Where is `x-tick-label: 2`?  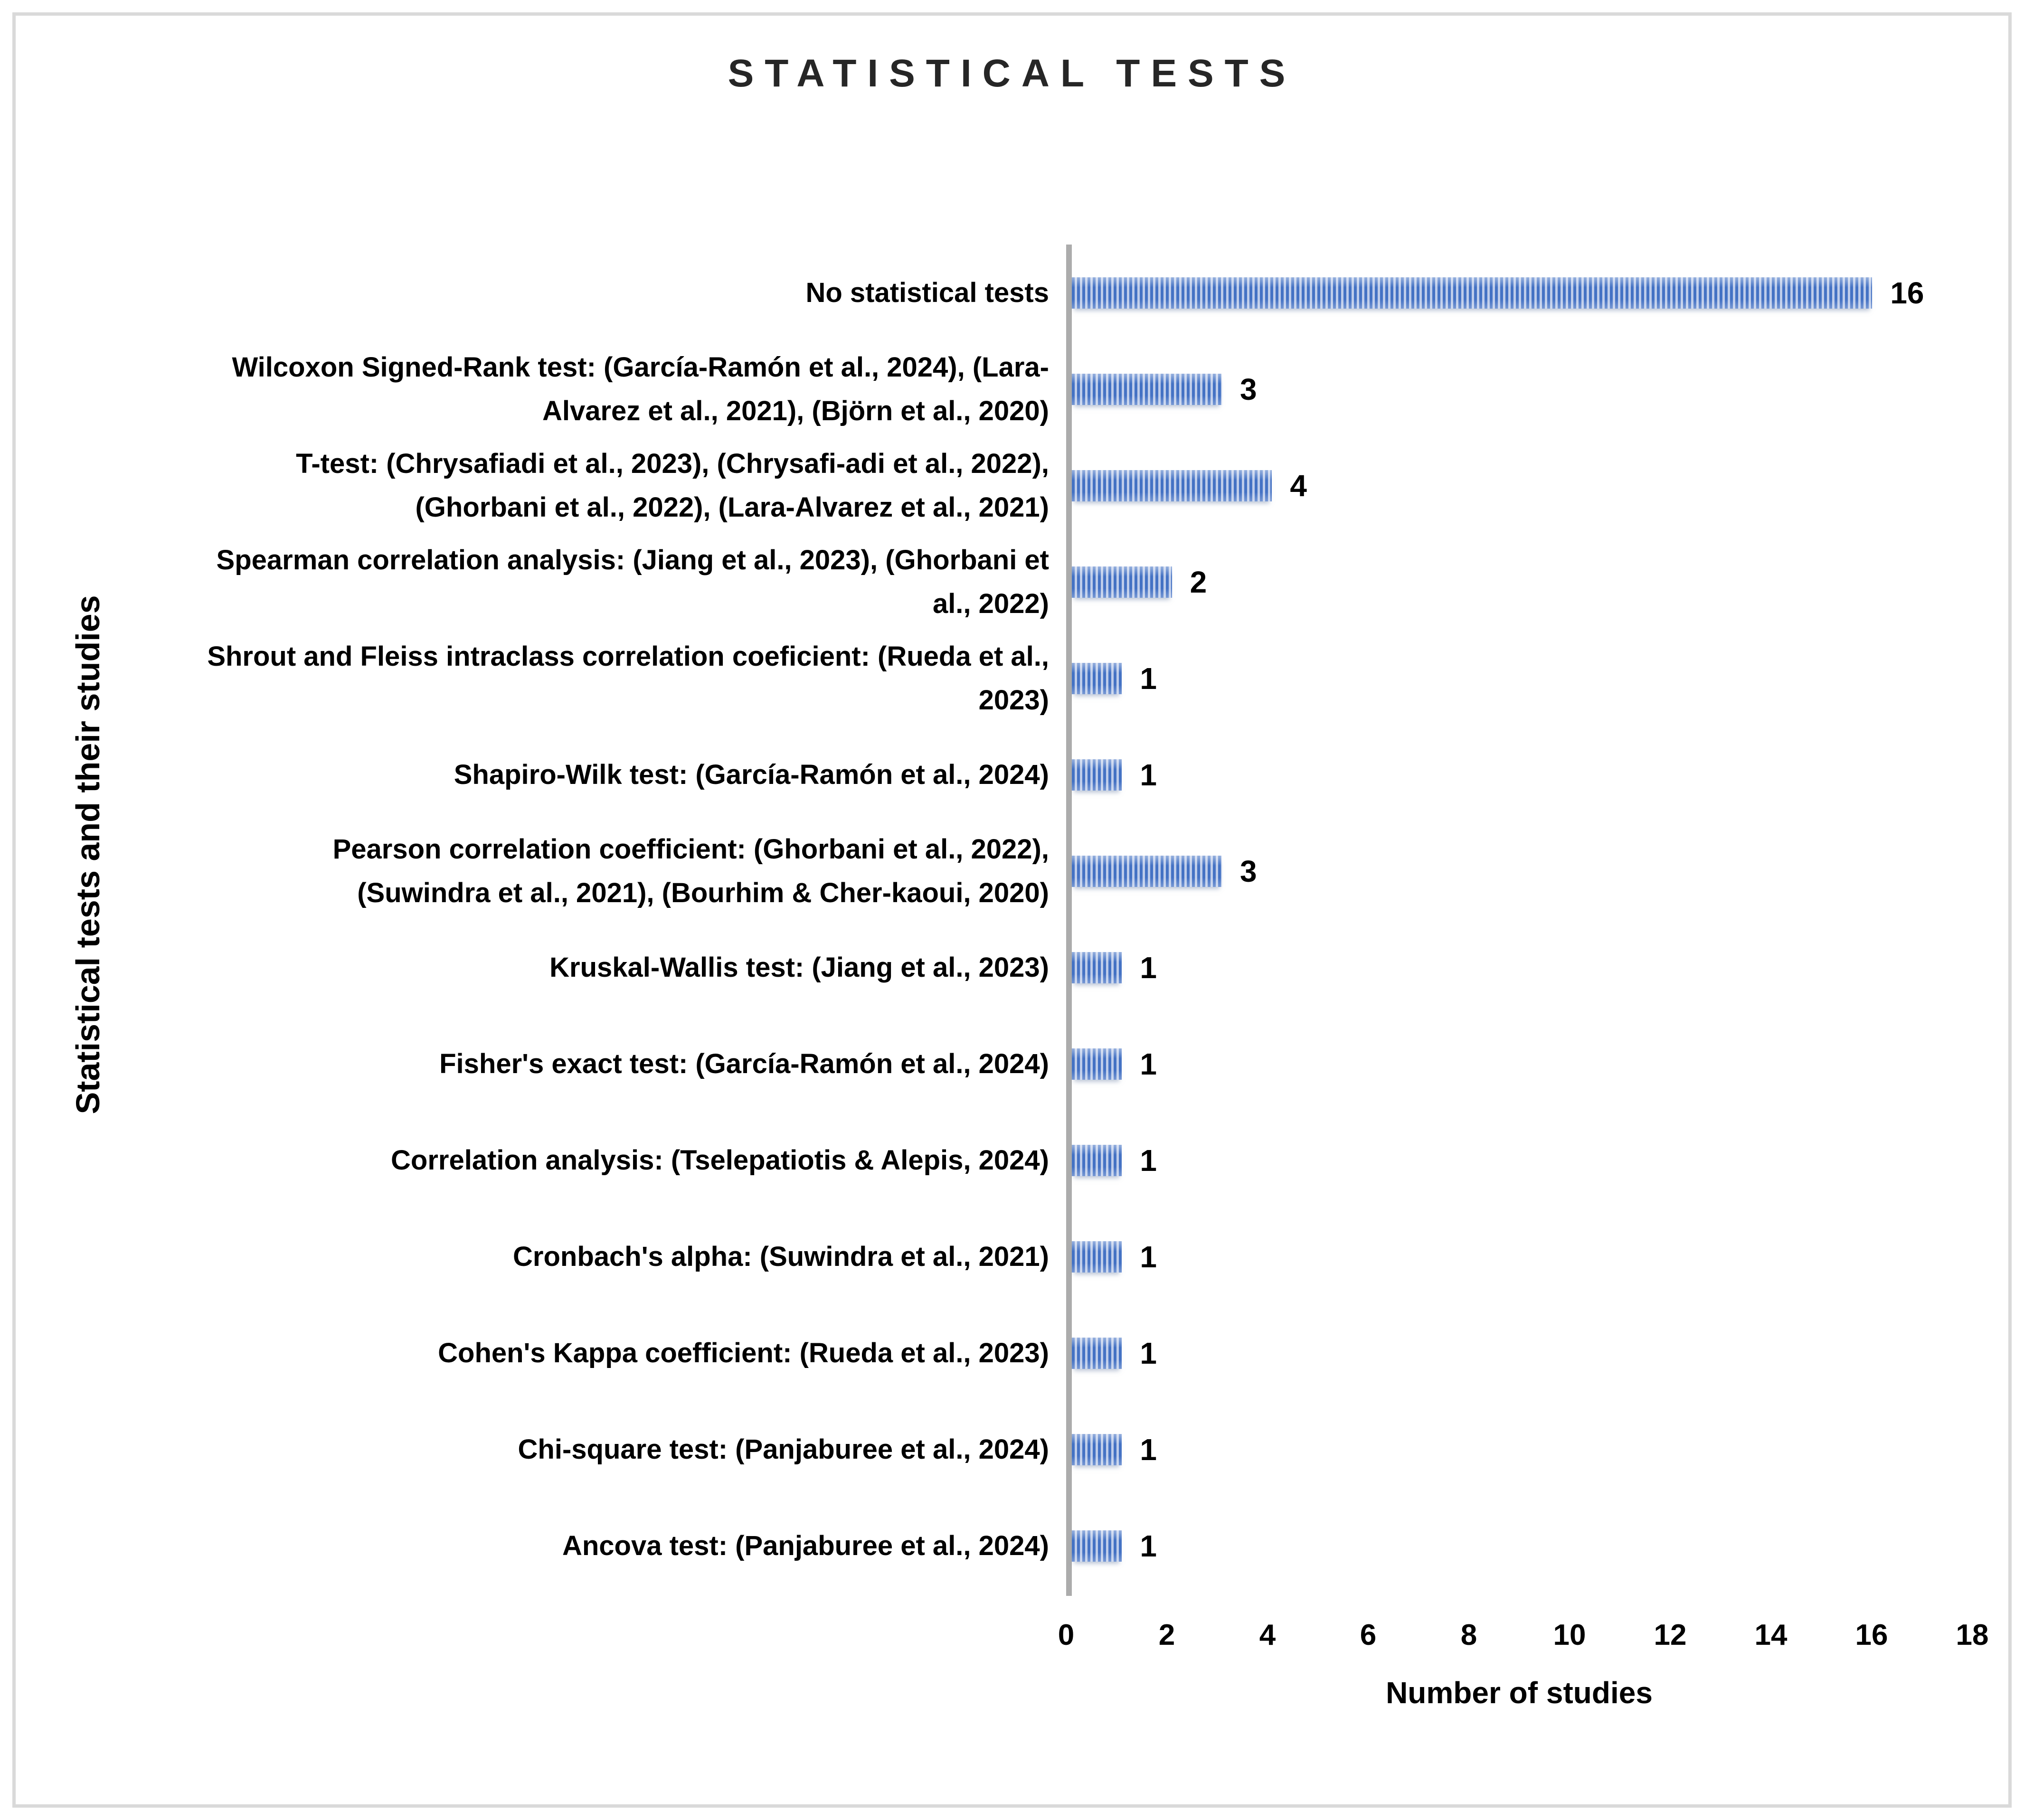 x-tick-label: 2 is located at coordinates (1166, 1635).